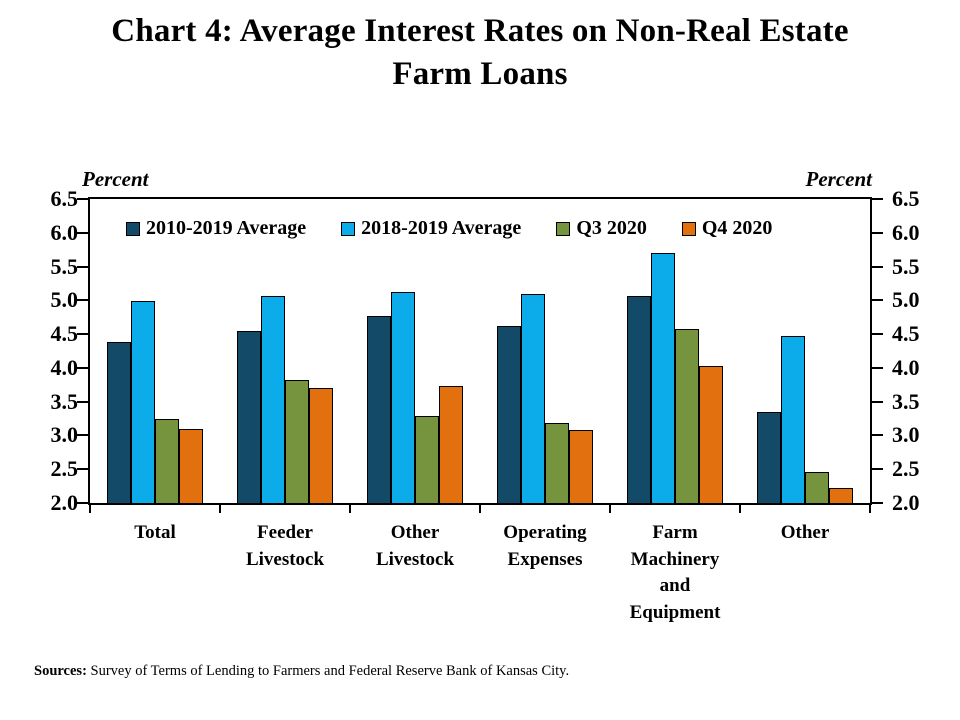 This screenshot has height=720, width=960. Describe the element at coordinates (841, 495) in the screenshot. I see `bar-q4-2020-group5` at that location.